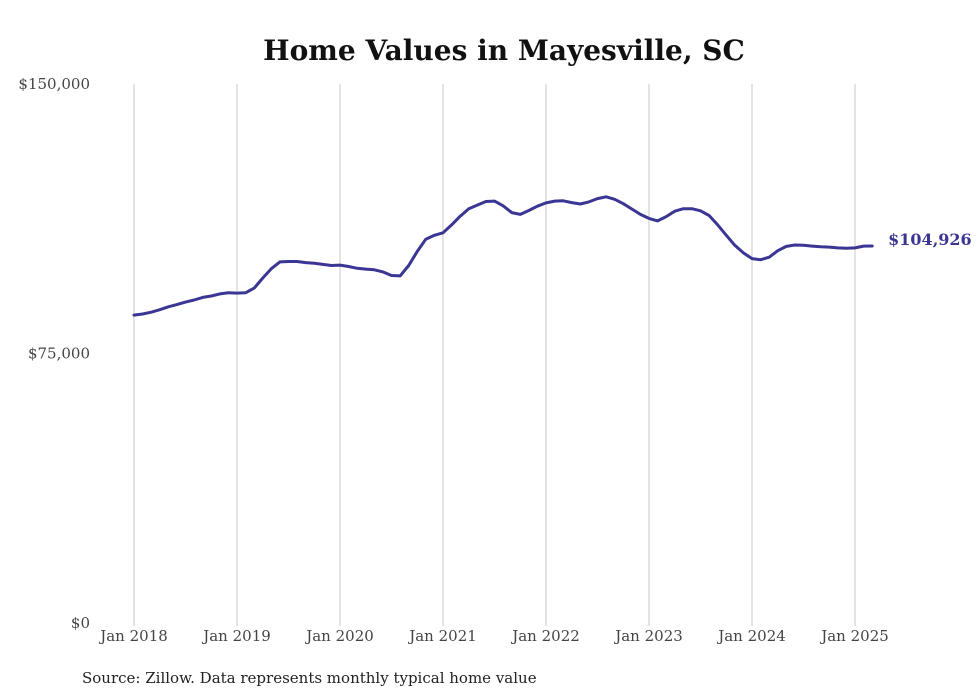 Image resolution: width=980 pixels, height=699 pixels. What do you see at coordinates (545, 636) in the screenshot?
I see `x-tick-label: Jan 2022` at bounding box center [545, 636].